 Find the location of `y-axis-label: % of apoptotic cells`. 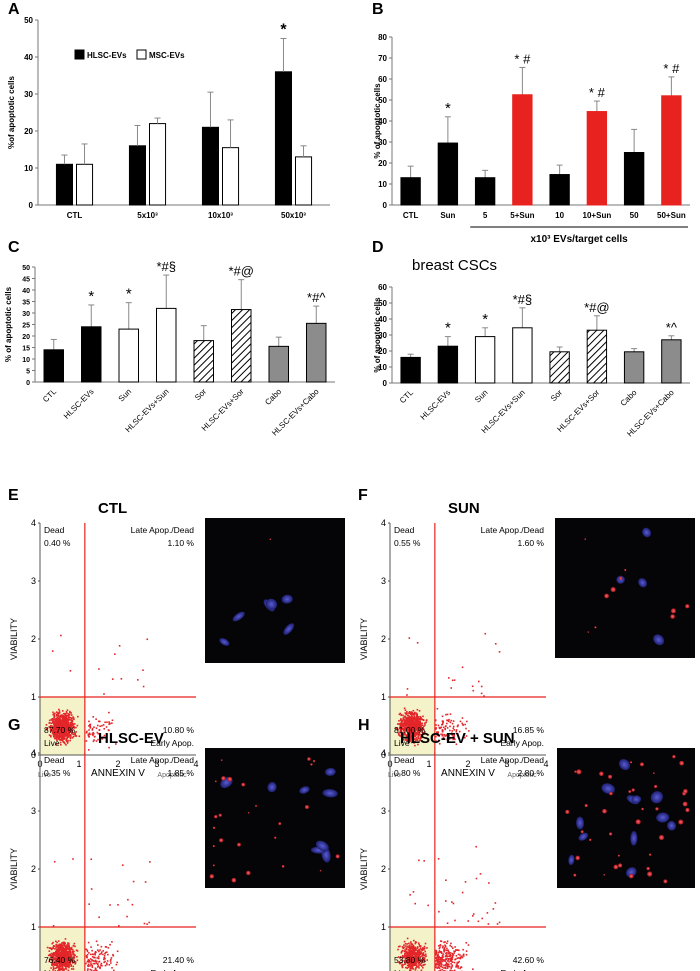

y-axis-label: % of apoptotic cells is located at coordinates (377, 121).